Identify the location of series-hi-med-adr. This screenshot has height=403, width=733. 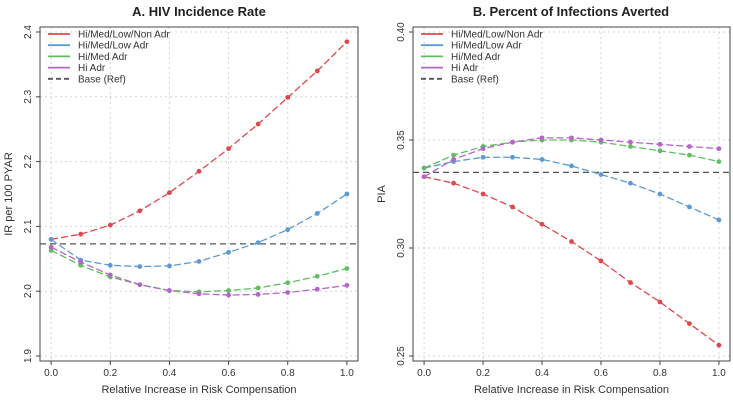
(199, 271).